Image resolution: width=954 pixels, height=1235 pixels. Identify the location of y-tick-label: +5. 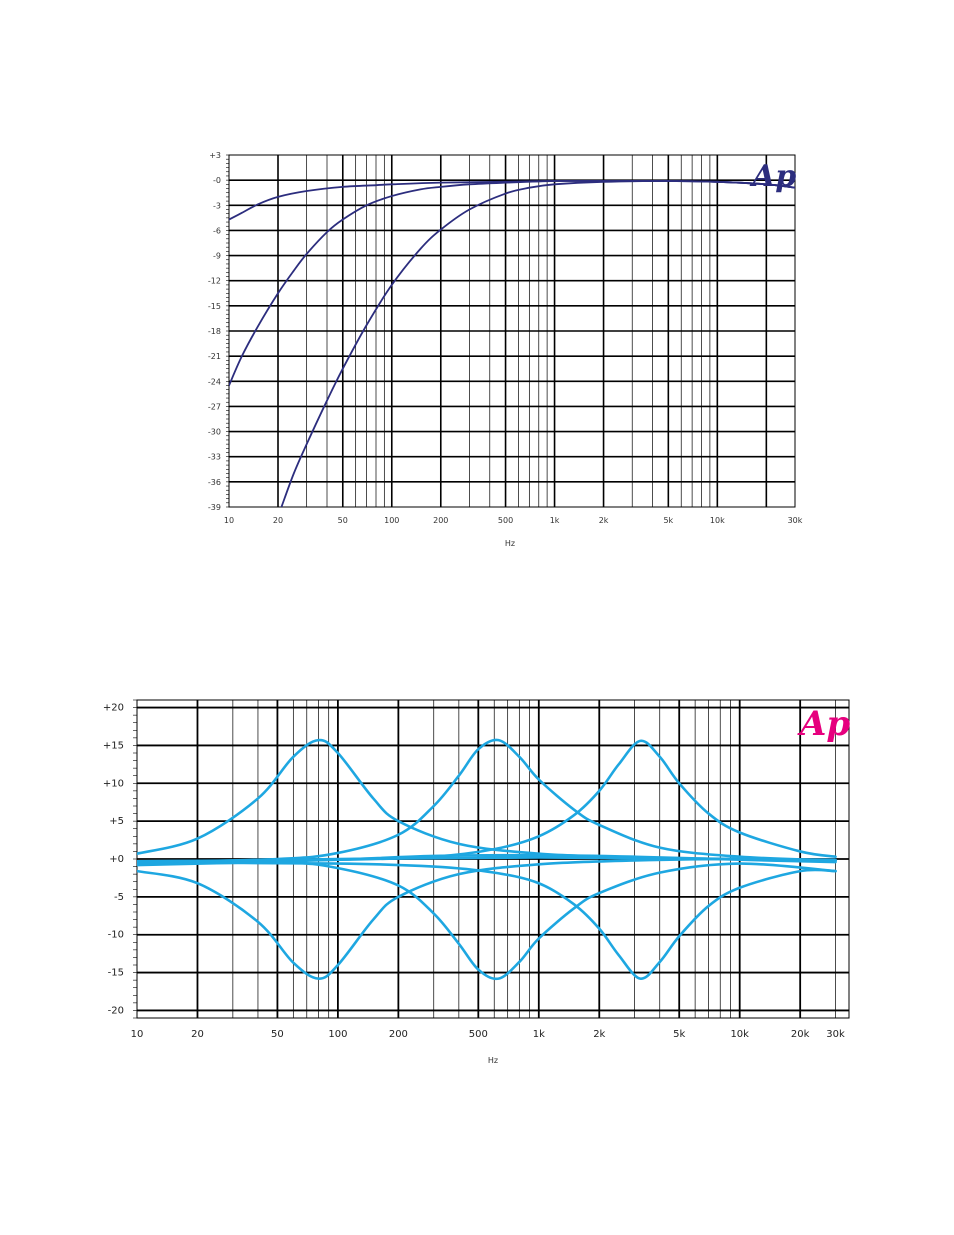
(116, 821).